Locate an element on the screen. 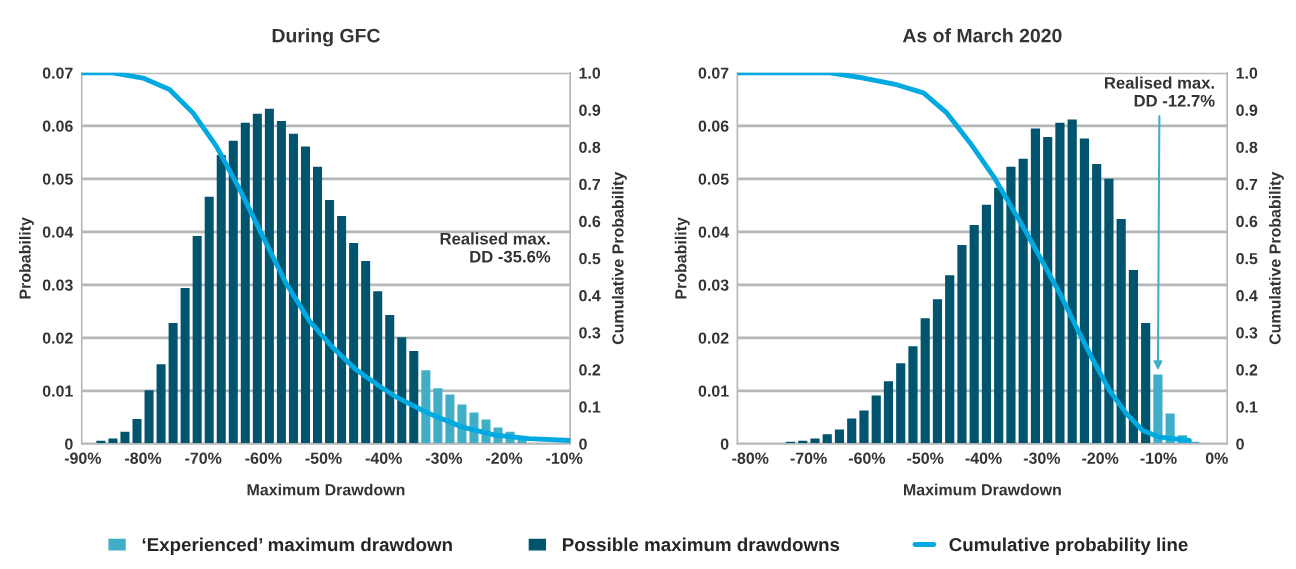 The height and width of the screenshot is (569, 1296). y-tick-label: 0.02 is located at coordinates (713, 338).